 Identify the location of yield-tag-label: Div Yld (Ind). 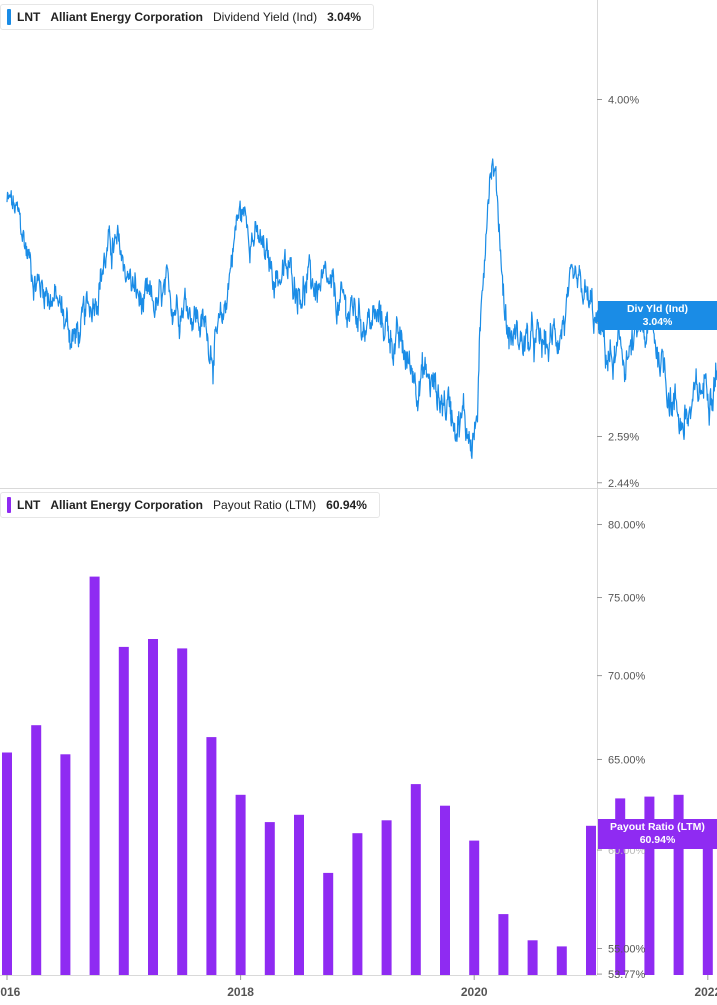
(657, 309).